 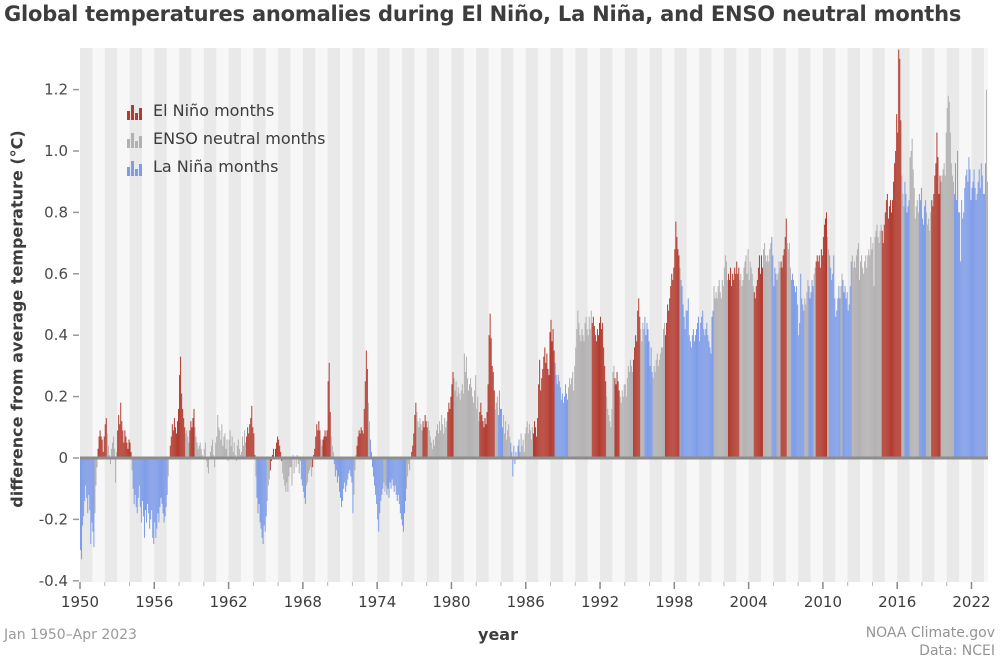 What do you see at coordinates (226, 138) in the screenshot?
I see `legend-item-neutral: ENSO neutral months` at bounding box center [226, 138].